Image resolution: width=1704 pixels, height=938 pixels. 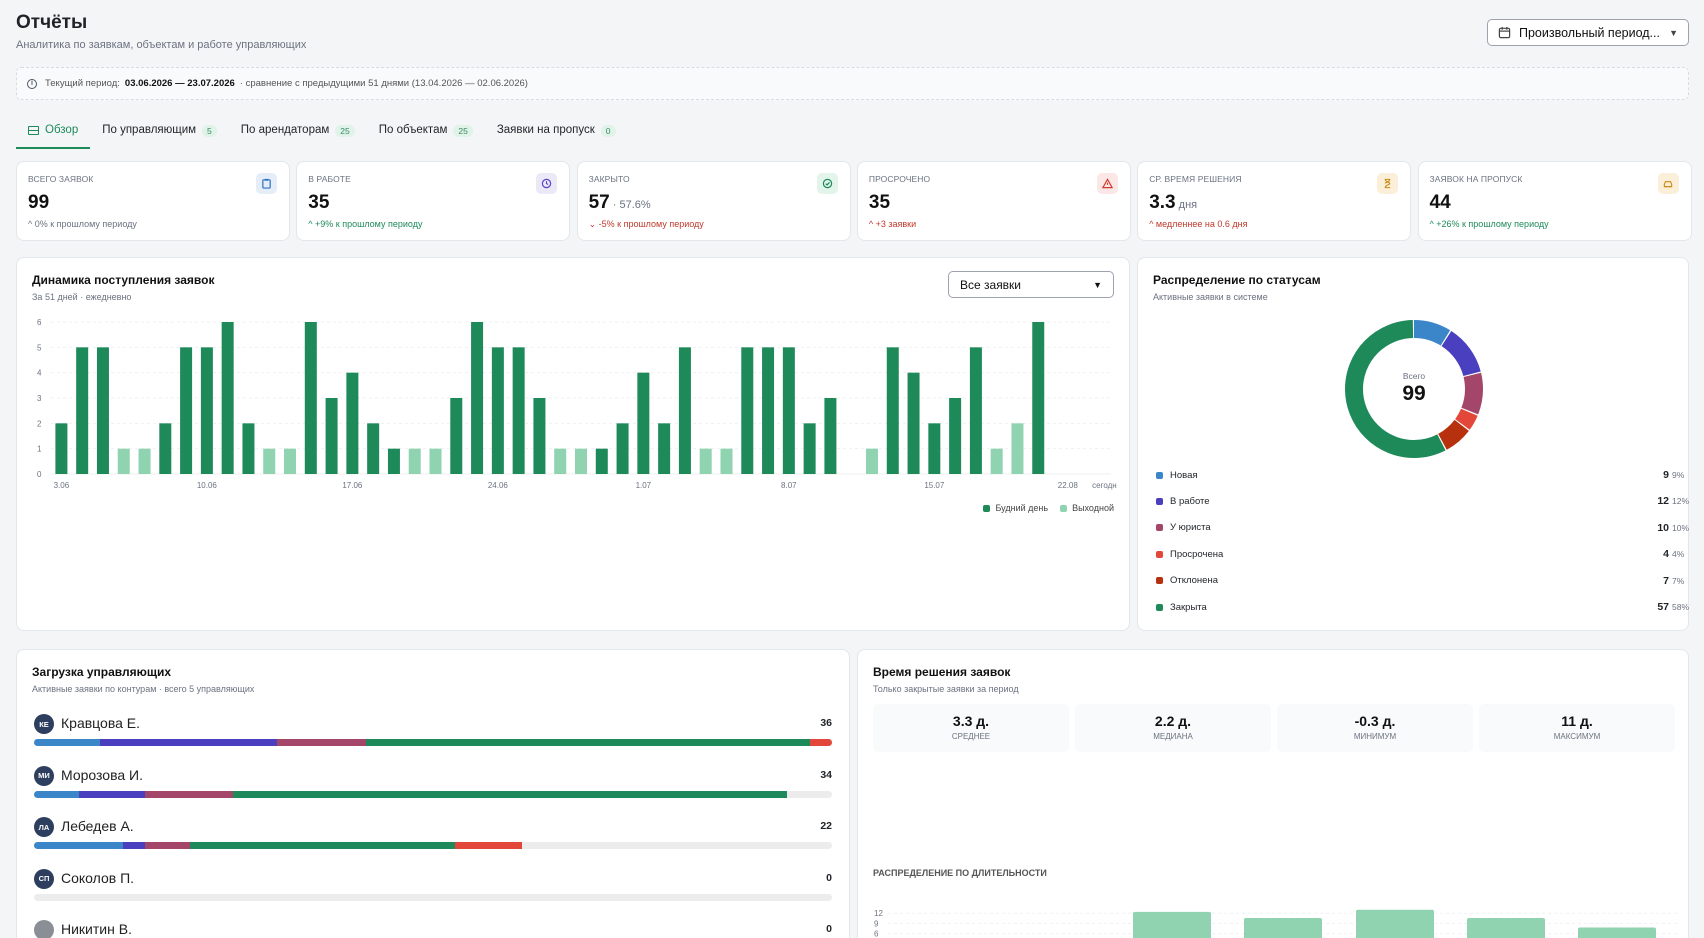 I want to click on y-tick-label: 3, so click(x=39, y=398).